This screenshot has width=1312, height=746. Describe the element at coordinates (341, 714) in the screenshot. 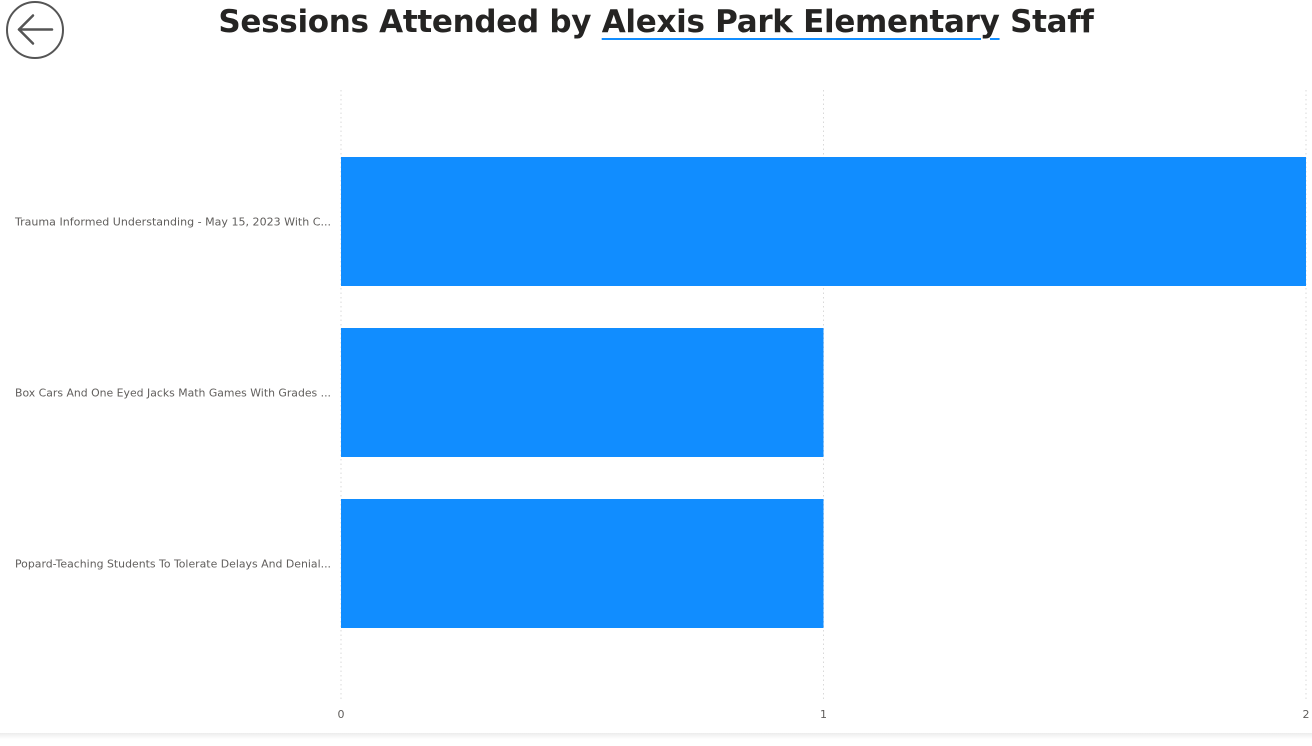

I see `x-tick-label-0: 0` at that location.